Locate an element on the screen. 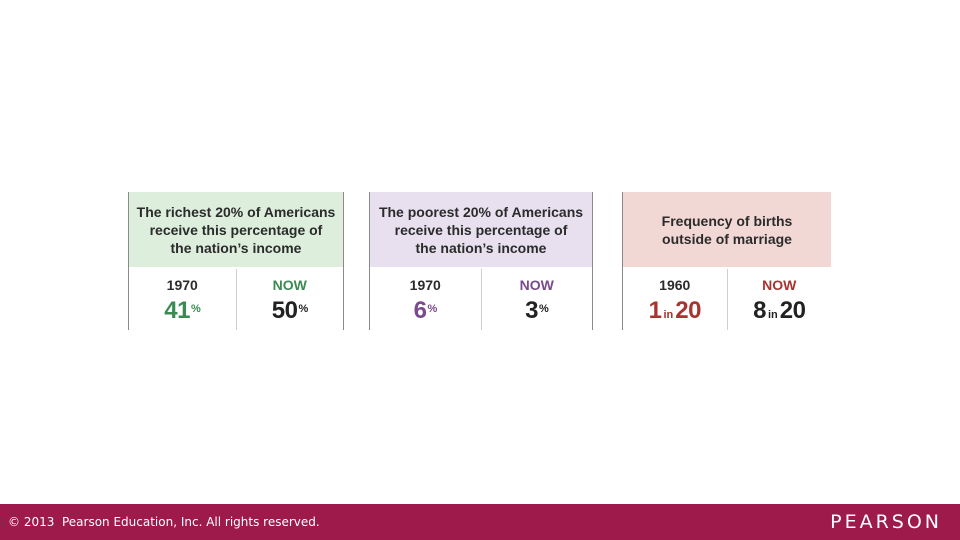  births-panel-header: Frequency of births outside of marriage is located at coordinates (727, 229).